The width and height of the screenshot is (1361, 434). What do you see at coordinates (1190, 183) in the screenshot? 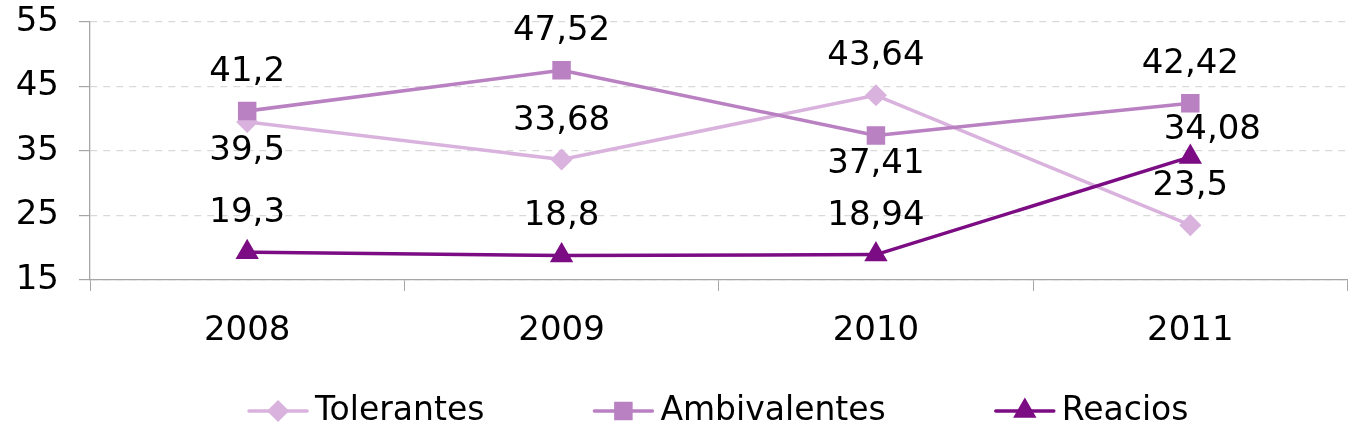
I see `data-label: 23,5` at bounding box center [1190, 183].